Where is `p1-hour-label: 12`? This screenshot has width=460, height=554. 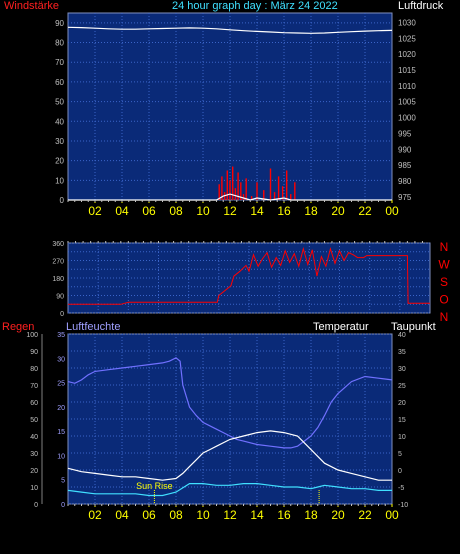 p1-hour-label: 12 is located at coordinates (230, 211).